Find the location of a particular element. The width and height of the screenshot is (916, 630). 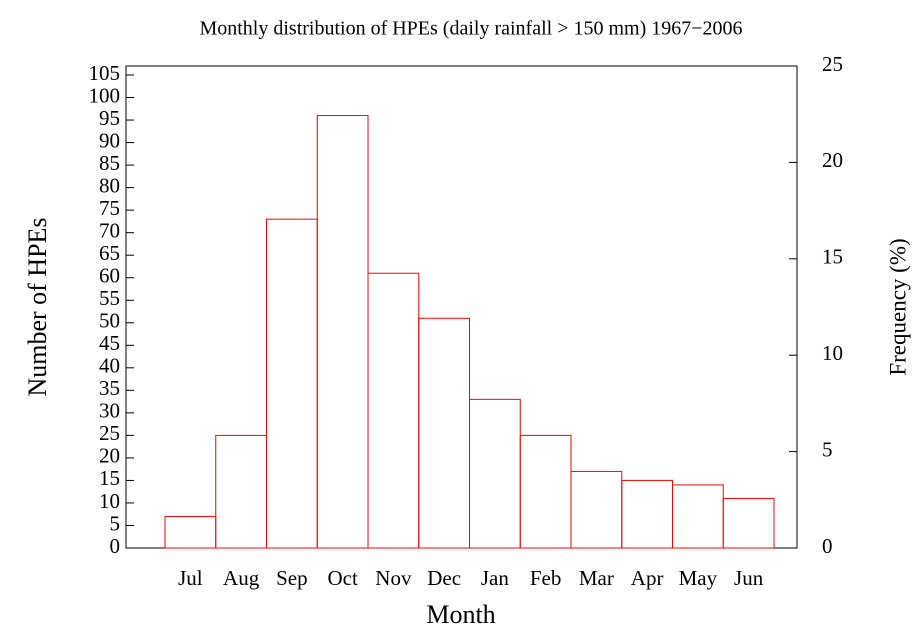

y-tick-label: 25 is located at coordinates (109, 433).